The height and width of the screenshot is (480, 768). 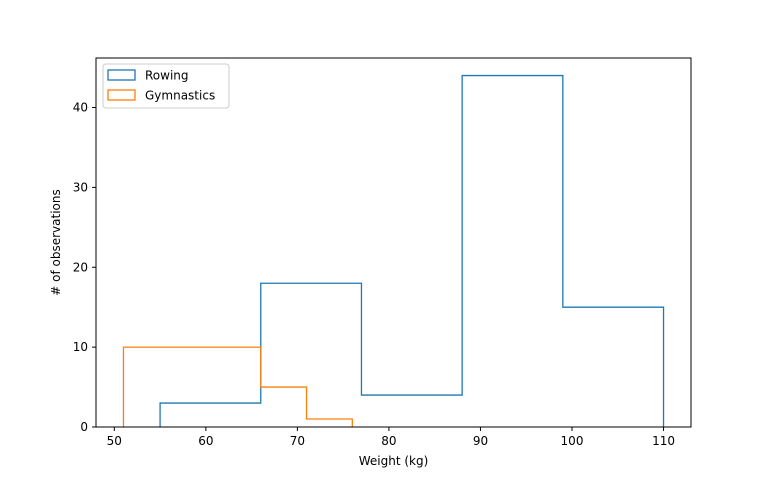 What do you see at coordinates (205, 441) in the screenshot?
I see `x-tick-label: 60` at bounding box center [205, 441].